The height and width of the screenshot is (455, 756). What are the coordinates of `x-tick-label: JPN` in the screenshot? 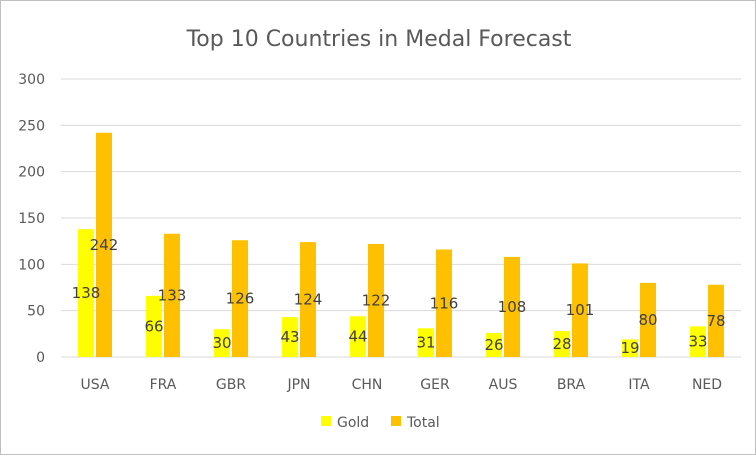 It's located at (298, 385).